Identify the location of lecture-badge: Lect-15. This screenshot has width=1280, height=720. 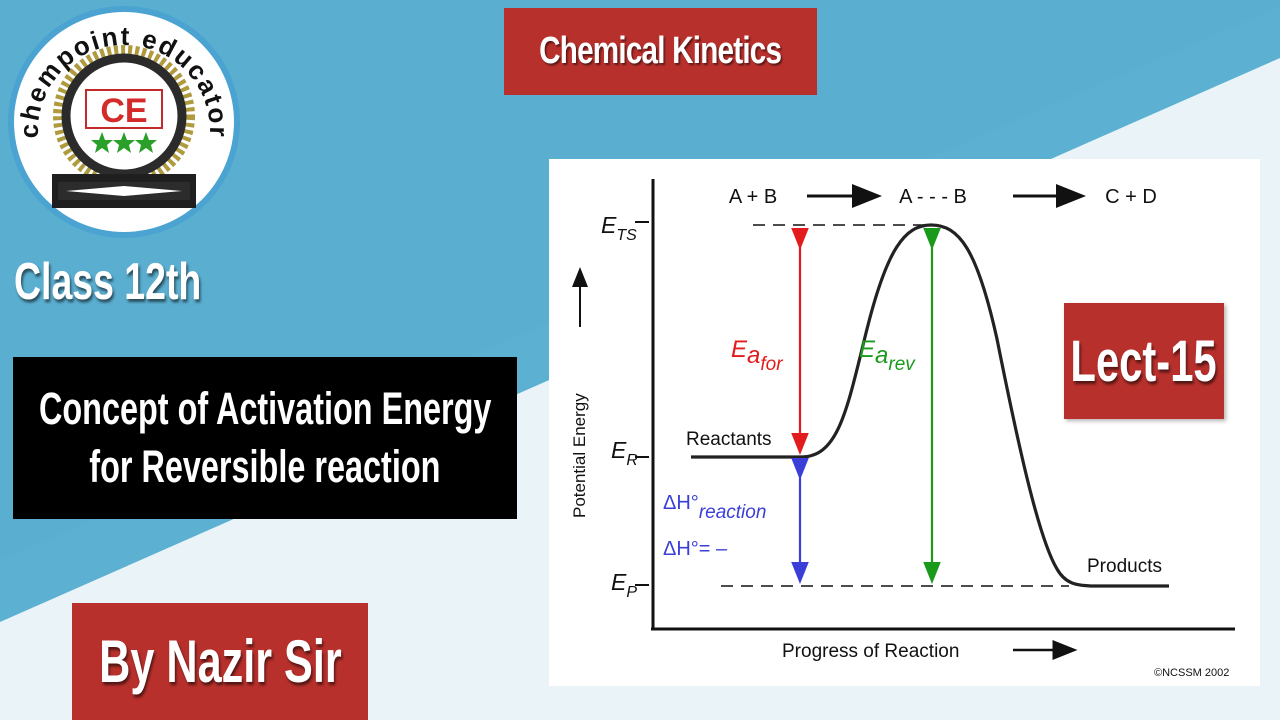
(1144, 361).